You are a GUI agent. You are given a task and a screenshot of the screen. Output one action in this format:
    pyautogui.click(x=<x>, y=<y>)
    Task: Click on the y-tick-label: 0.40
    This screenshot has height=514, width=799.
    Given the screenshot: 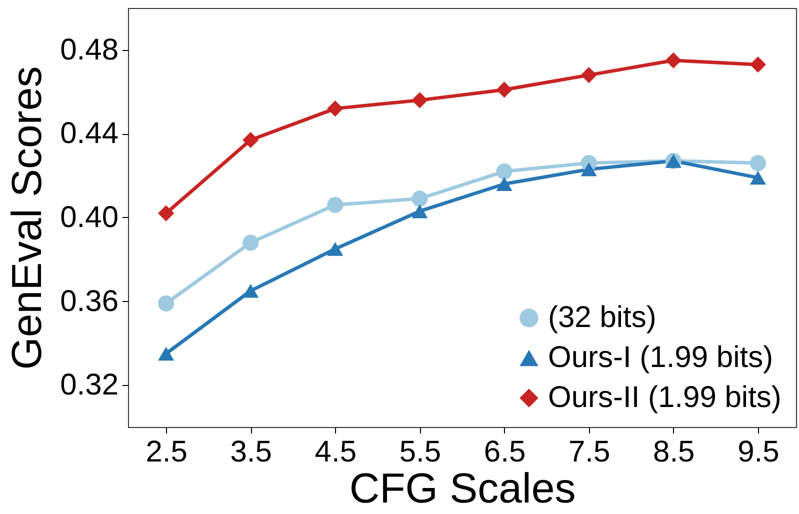 What is the action you would take?
    pyautogui.click(x=89, y=217)
    